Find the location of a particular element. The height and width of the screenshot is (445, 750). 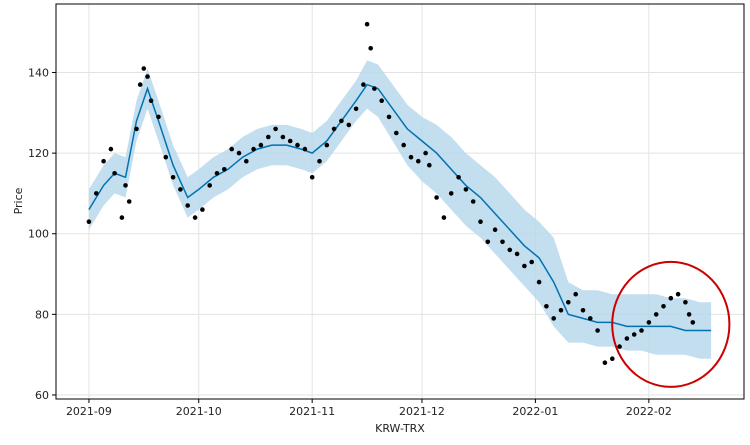

y-tick-label: 60 is located at coordinates (42, 395).